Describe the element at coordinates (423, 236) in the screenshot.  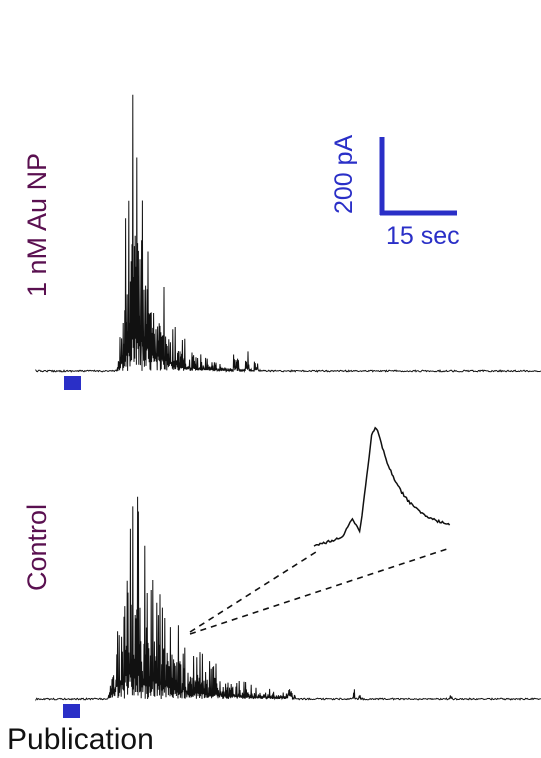
I see `scale-bar-x-label: 15 sec` at that location.